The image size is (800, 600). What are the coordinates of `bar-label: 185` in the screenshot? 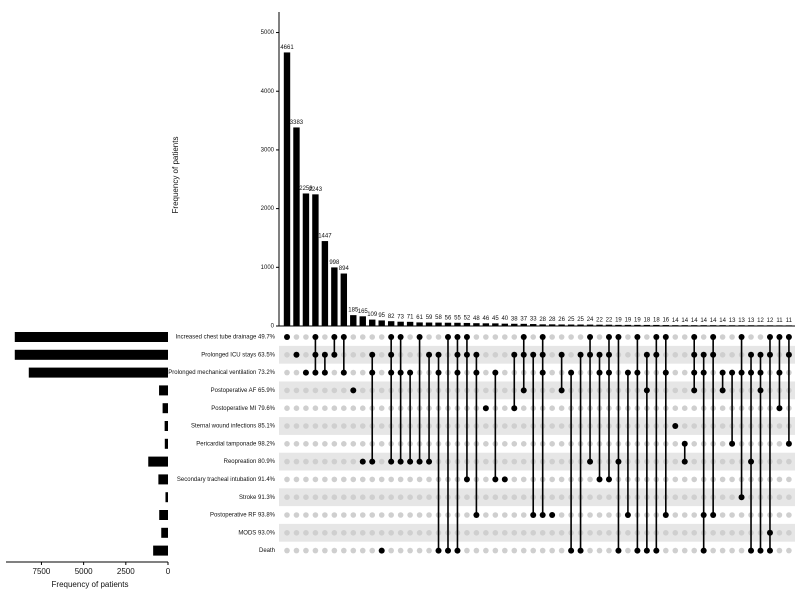 It's located at (353, 311).